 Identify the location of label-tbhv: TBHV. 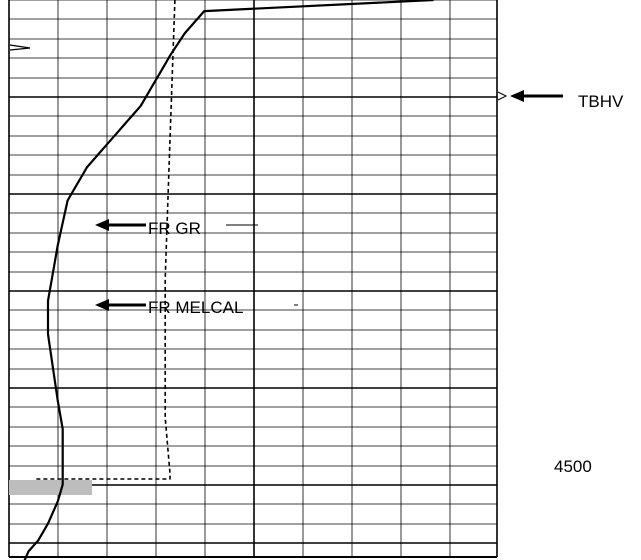
(601, 101).